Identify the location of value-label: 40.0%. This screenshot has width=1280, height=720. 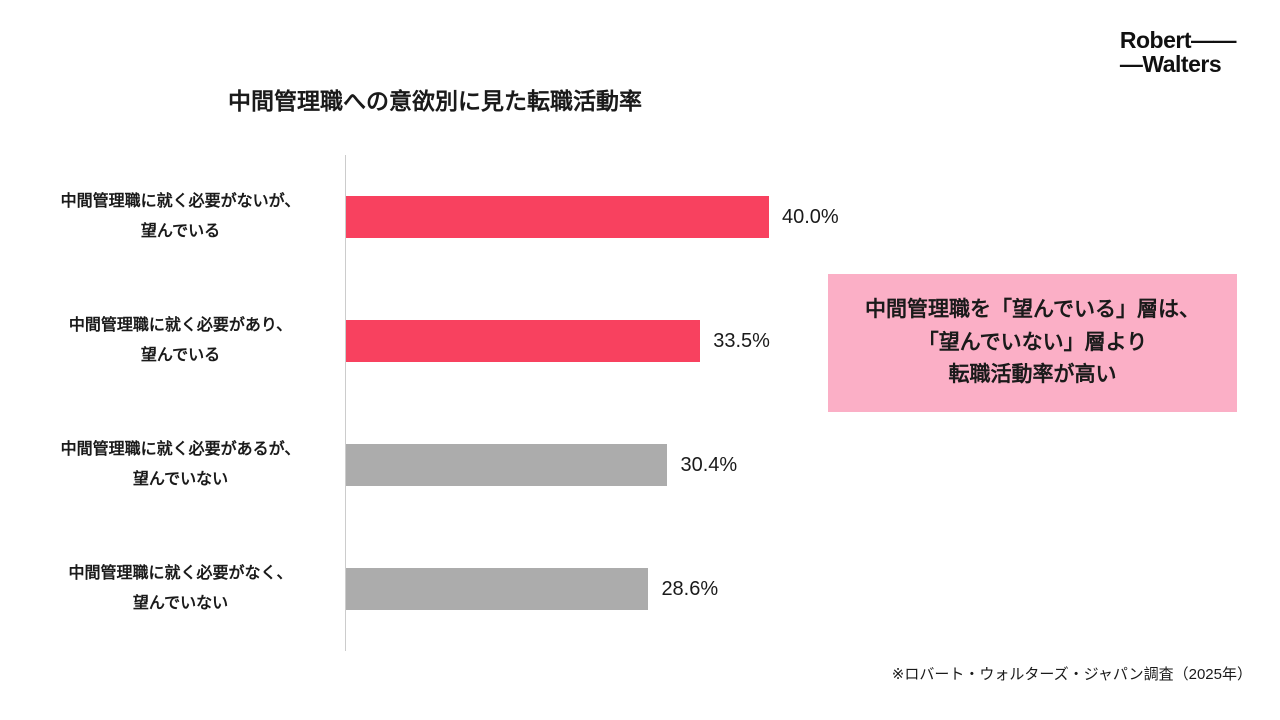
(810, 216).